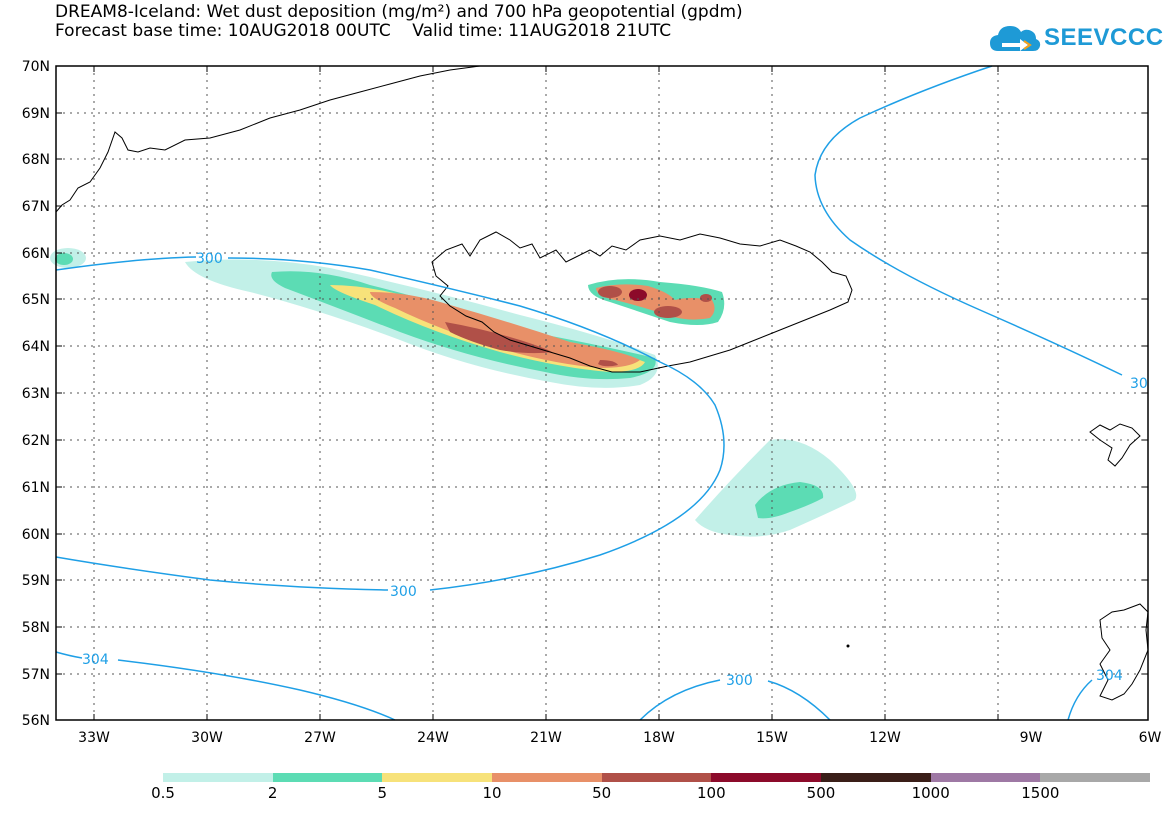 The height and width of the screenshot is (815, 1175). Describe the element at coordinates (272, 793) in the screenshot. I see `legend-label: 2` at that location.